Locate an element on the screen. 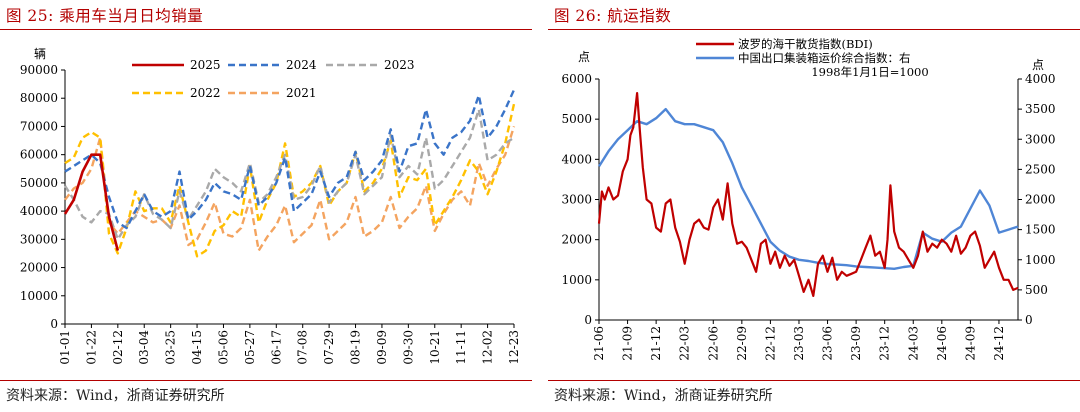 The width and height of the screenshot is (1080, 412). series-line-2024 is located at coordinates (290, 159).